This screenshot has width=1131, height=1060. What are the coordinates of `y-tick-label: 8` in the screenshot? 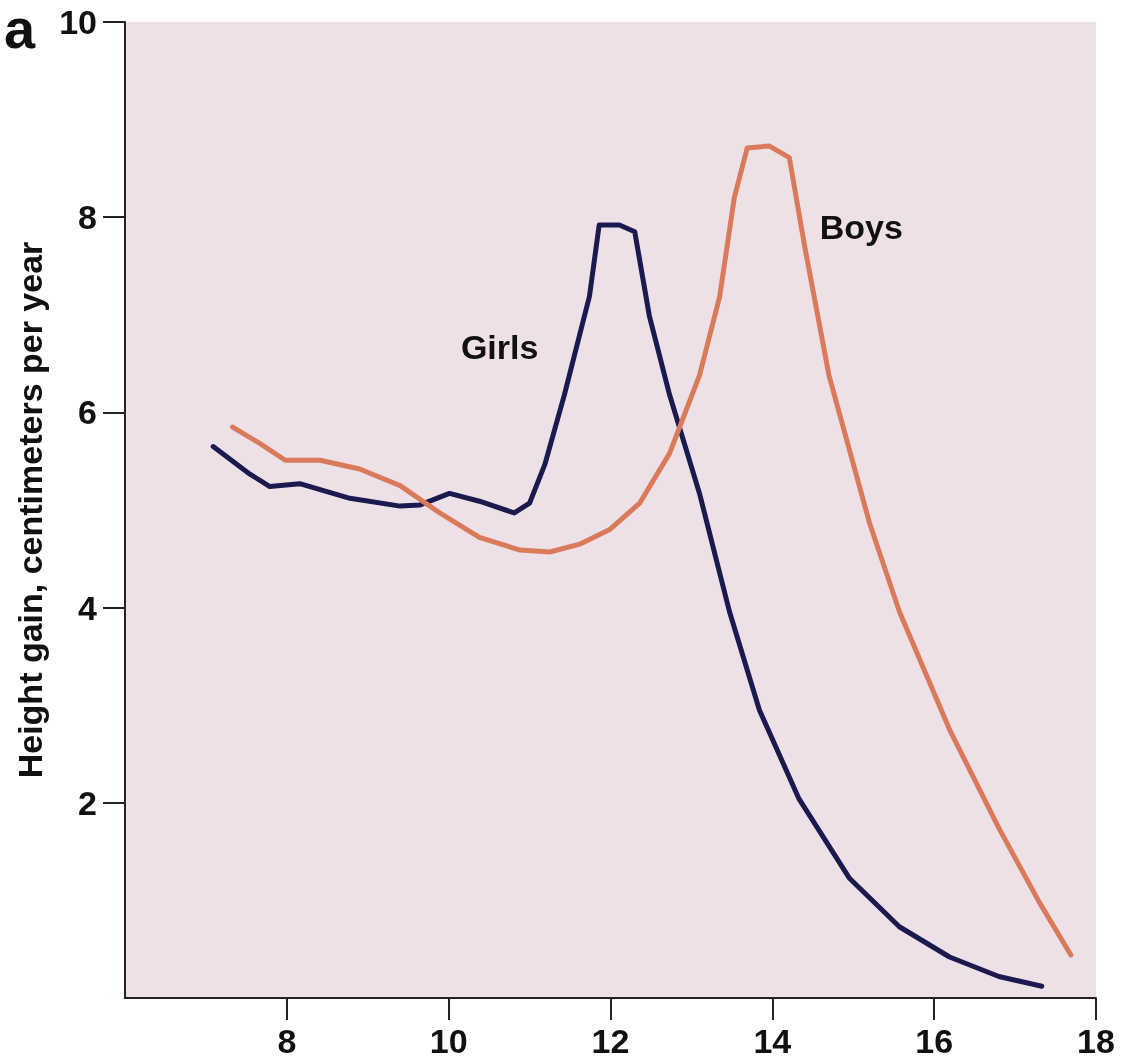 It's located at (87, 217).